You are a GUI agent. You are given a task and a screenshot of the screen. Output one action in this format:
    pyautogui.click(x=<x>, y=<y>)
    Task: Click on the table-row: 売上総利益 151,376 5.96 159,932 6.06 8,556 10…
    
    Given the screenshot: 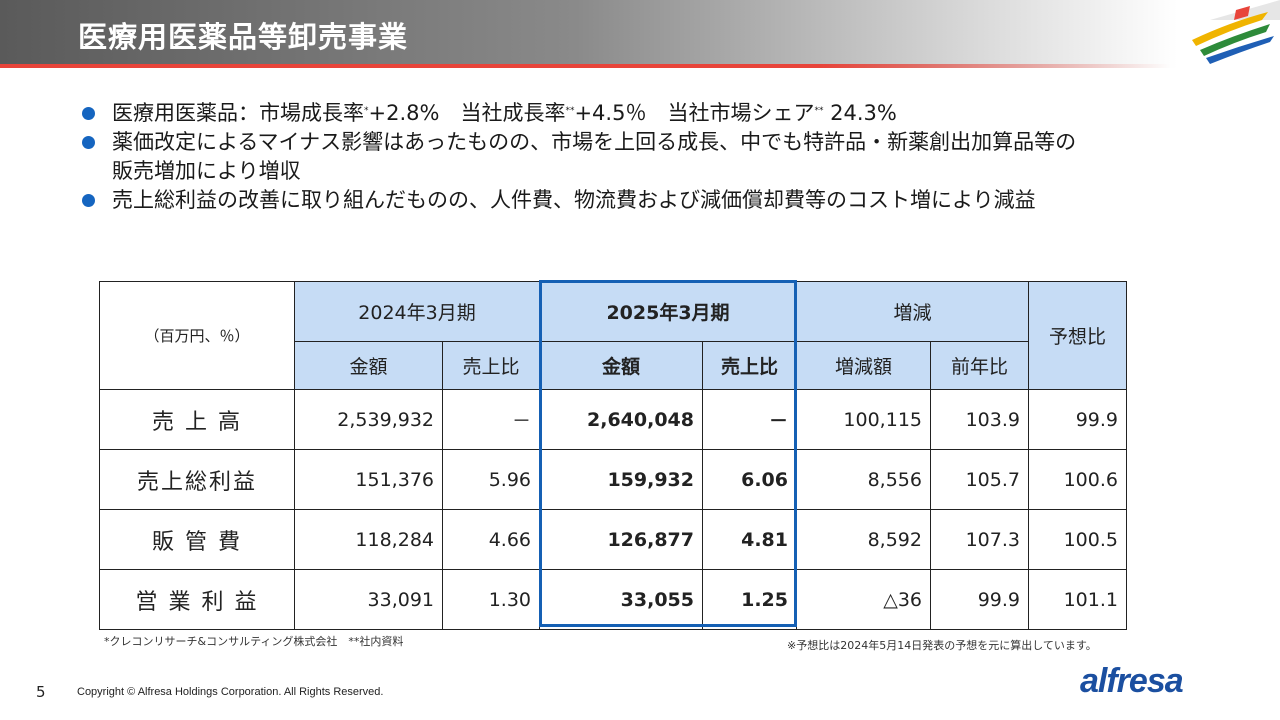 What is the action you would take?
    pyautogui.click(x=613, y=479)
    